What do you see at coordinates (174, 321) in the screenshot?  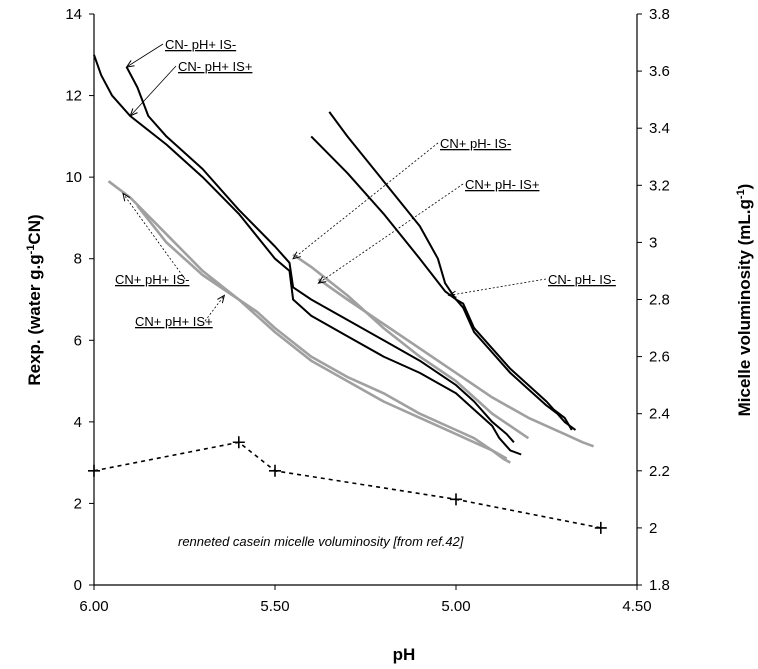 I see `annotation-label: CN+ pH+ IS+` at bounding box center [174, 321].